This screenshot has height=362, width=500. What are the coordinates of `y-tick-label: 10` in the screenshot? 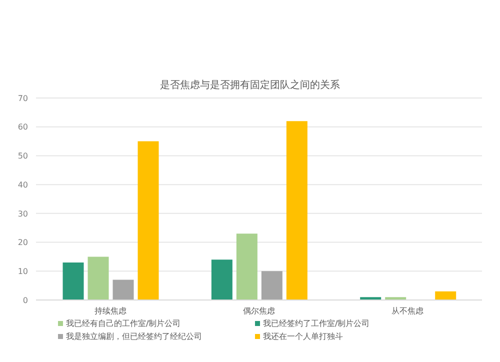 It's located at (23, 271).